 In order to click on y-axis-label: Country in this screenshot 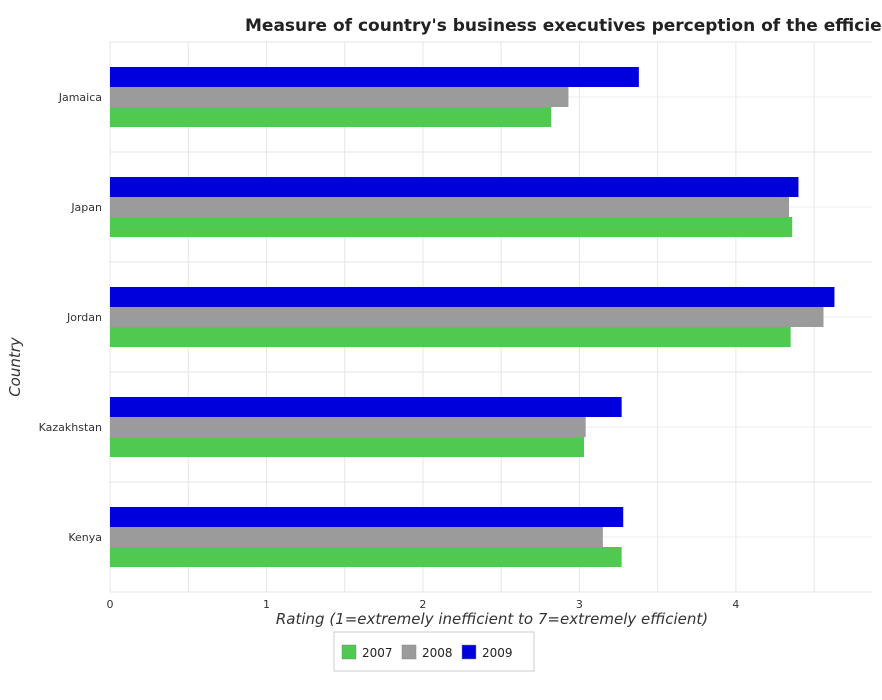, I will do `click(15, 366)`.